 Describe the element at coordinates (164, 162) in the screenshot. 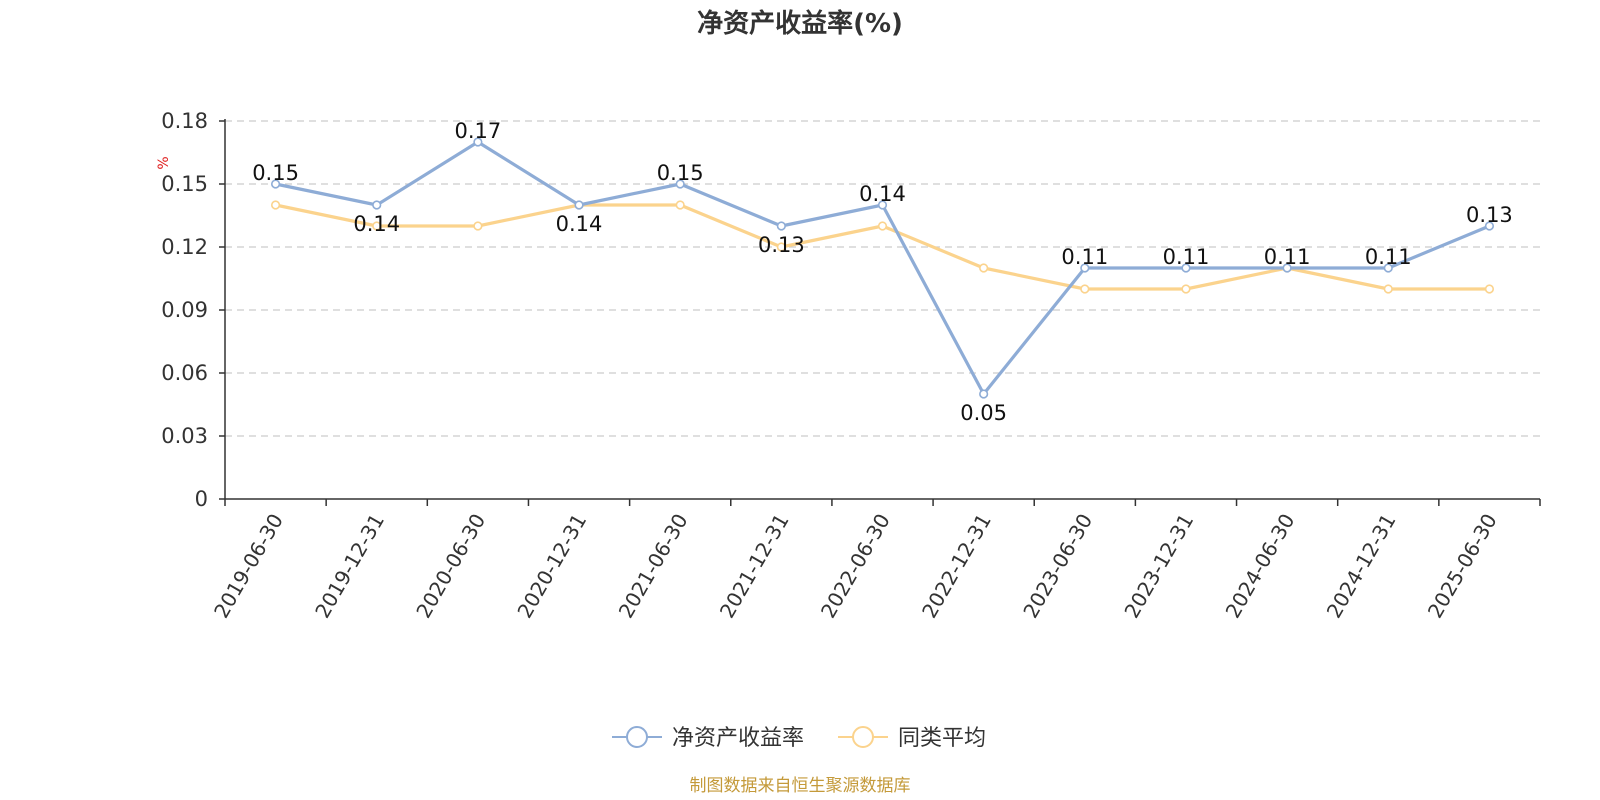

I see `y-axis-unit-label: %` at that location.